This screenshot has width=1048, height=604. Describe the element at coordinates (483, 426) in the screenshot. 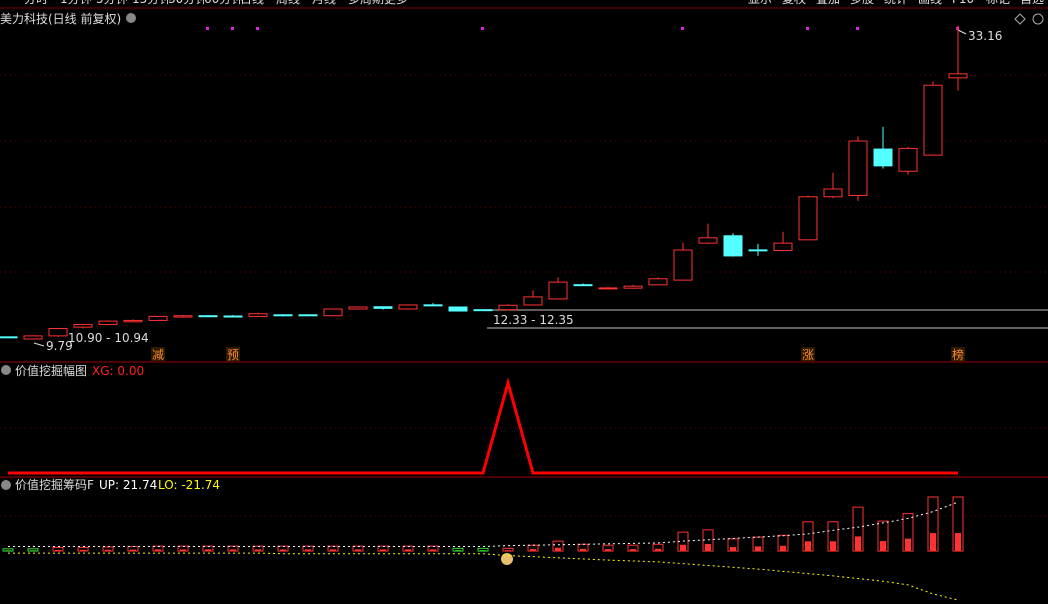

I see `indicator-line` at that location.